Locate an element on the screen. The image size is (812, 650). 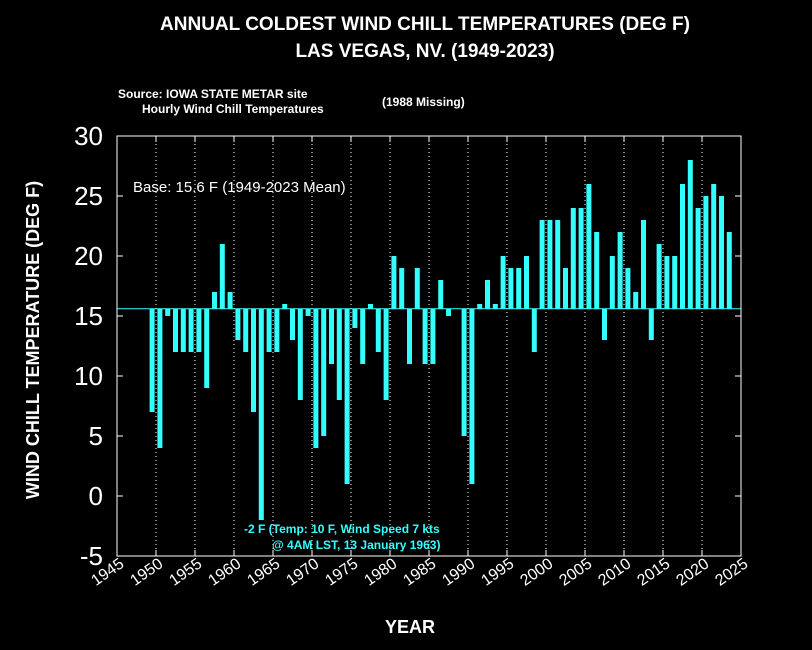
bar-1953 is located at coordinates (183, 330).